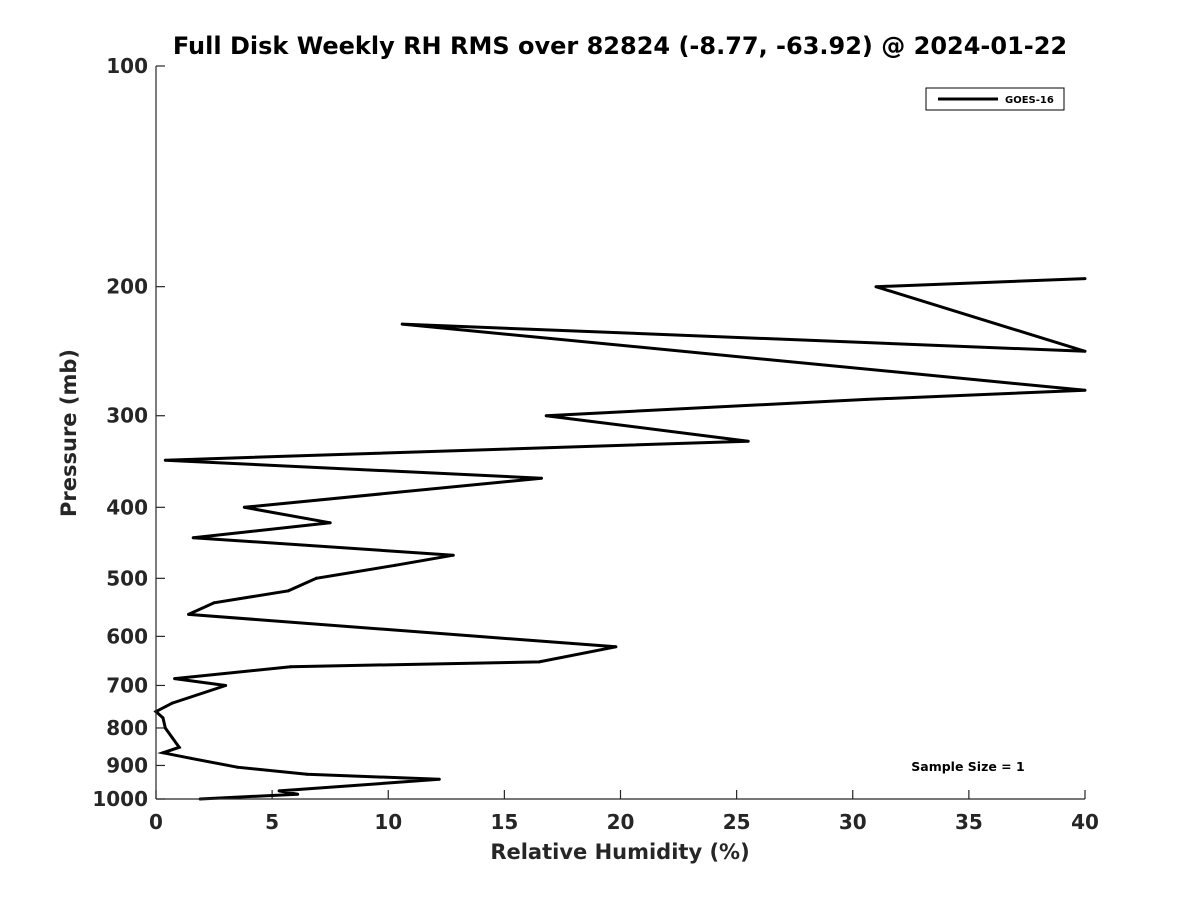 The width and height of the screenshot is (1200, 900). Describe the element at coordinates (191, 758) in the screenshot. I see `data-point-880mb` at that location.